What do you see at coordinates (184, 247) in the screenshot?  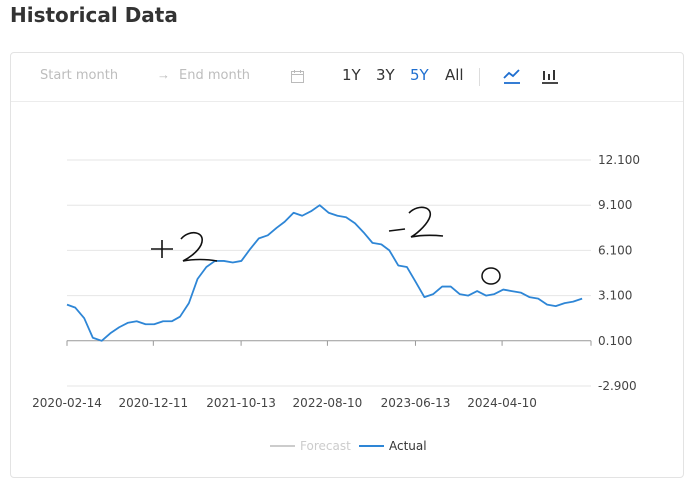 I see `annotation-plus-two: +2` at bounding box center [184, 247].